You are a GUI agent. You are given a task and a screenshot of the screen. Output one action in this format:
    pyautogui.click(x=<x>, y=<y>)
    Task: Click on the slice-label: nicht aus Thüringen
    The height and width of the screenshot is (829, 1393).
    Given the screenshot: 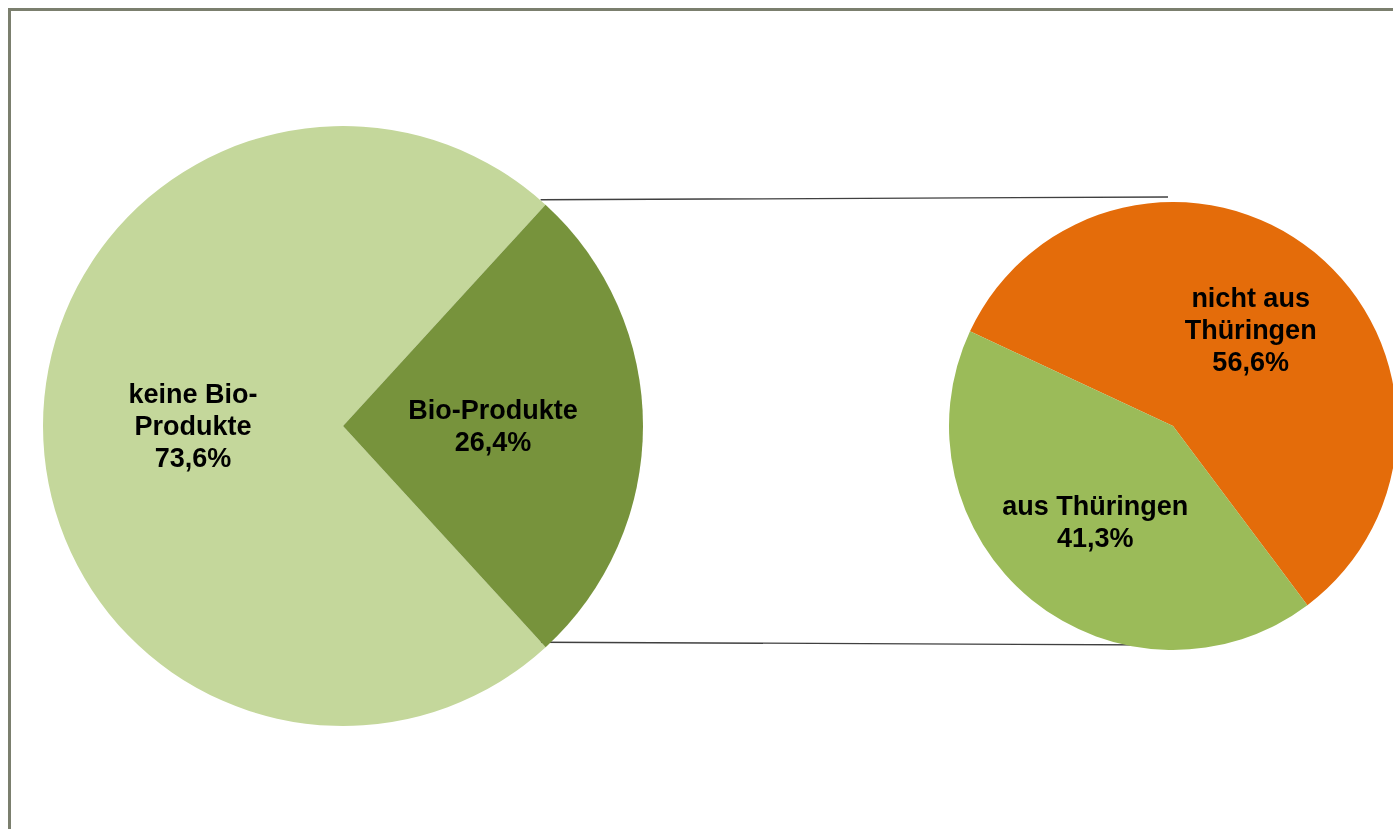 What is the action you would take?
    pyautogui.click(x=1250, y=314)
    